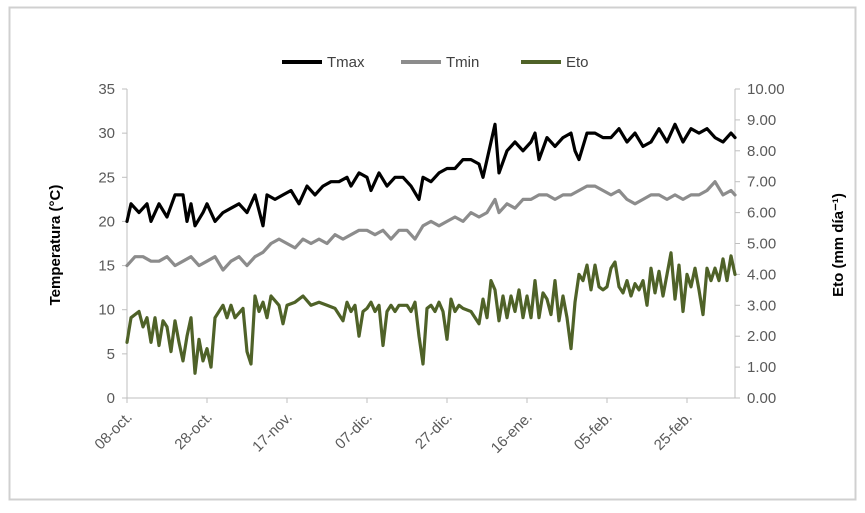 The image size is (865, 513). I want to click on series-line-tmin, so click(431, 226).